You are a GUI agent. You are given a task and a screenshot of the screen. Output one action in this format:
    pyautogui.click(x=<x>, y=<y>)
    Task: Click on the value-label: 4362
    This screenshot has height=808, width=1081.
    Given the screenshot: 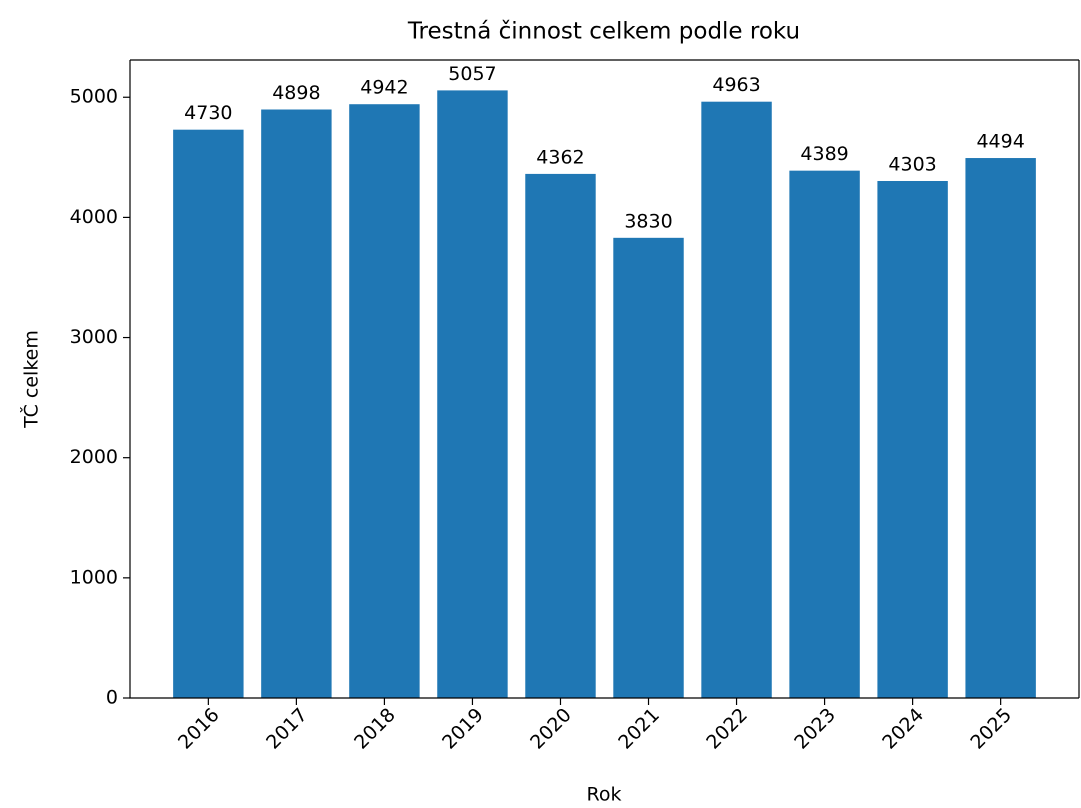 What is the action you would take?
    pyautogui.click(x=560, y=157)
    